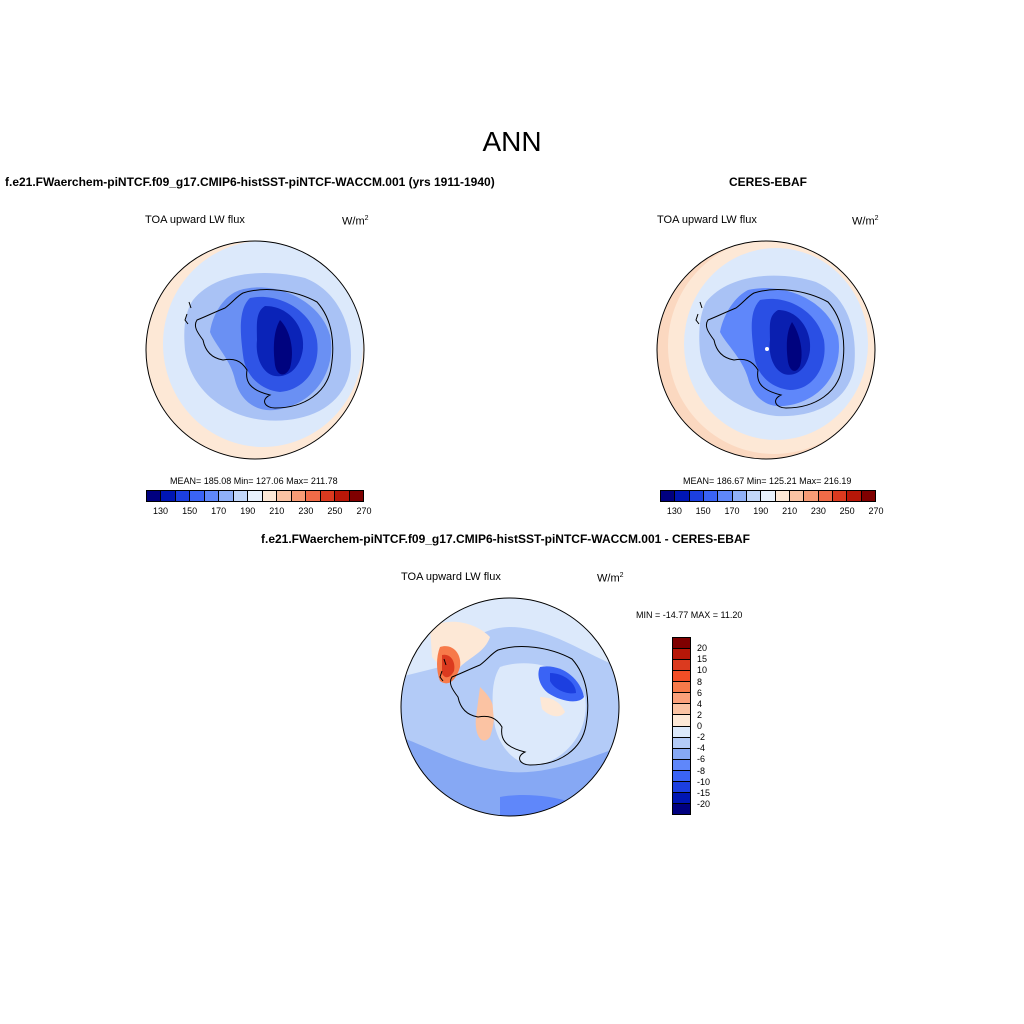  I want to click on model-antarctica-coastline, so click(264, 349).